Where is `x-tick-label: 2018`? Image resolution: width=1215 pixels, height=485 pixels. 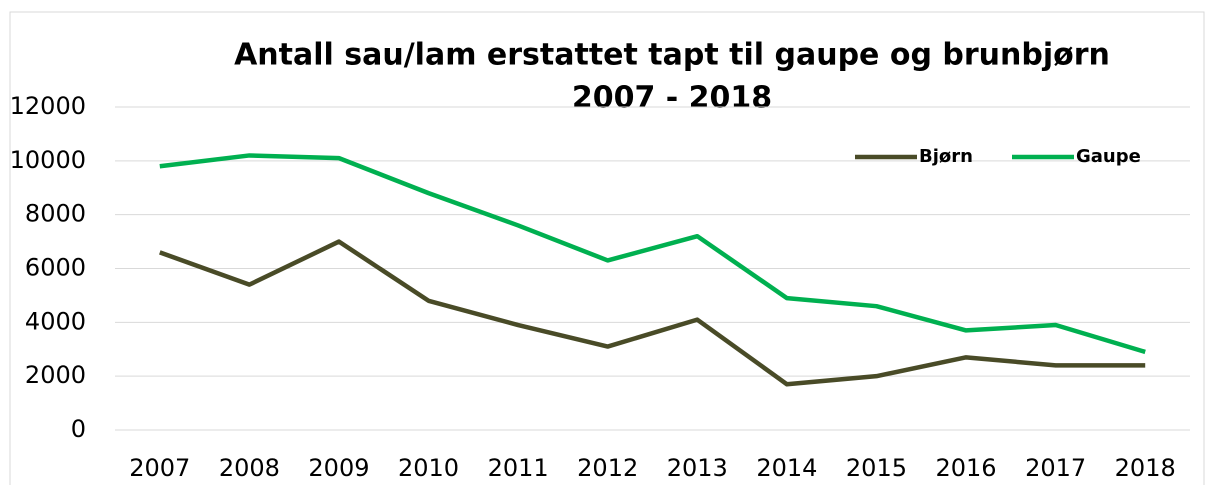
x-tick-label: 2018 is located at coordinates (1145, 468).